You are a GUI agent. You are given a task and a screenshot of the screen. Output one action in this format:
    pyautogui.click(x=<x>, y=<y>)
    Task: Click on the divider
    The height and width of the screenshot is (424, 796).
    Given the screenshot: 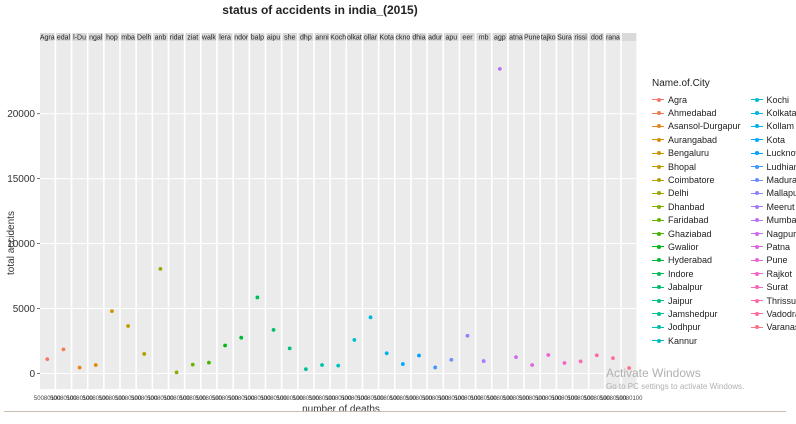 What is the action you would take?
    pyautogui.click(x=395, y=411)
    